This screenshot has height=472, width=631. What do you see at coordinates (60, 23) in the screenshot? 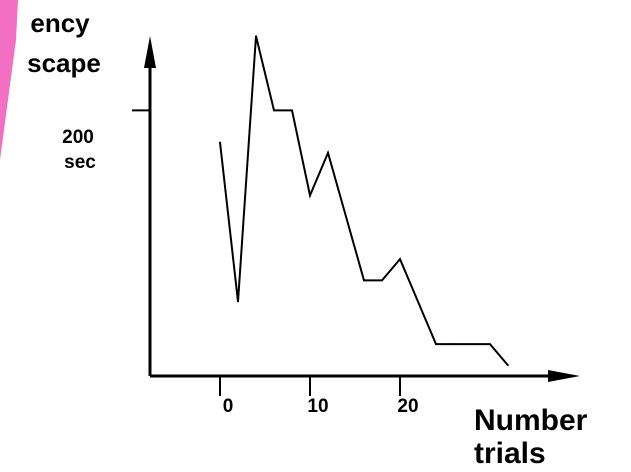
I see `y-axis-label-line-1: ency` at bounding box center [60, 23].